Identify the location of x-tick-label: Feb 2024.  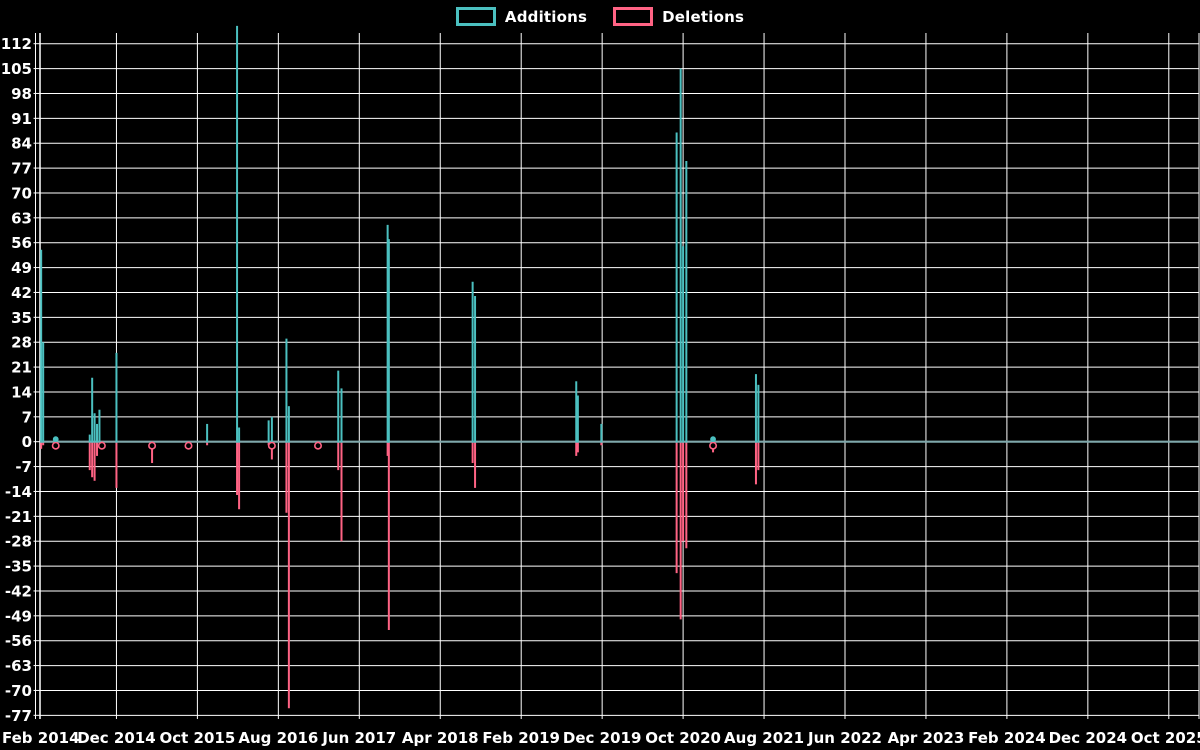
(1007, 738).